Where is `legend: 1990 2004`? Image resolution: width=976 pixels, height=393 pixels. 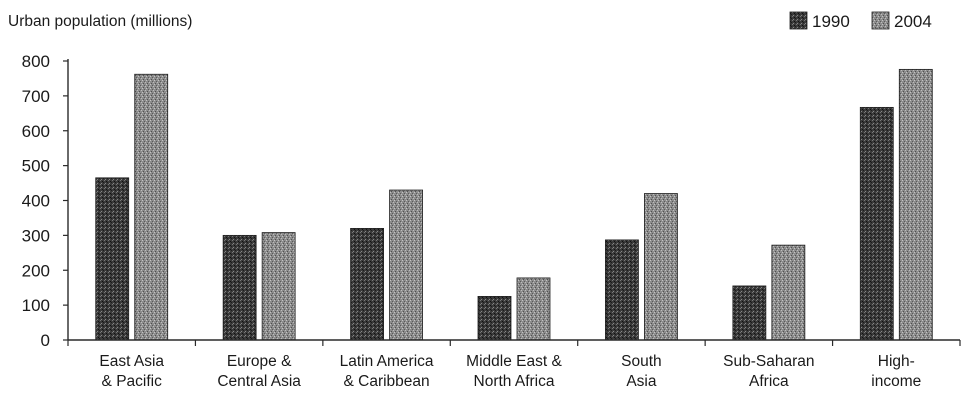 legend: 1990 2004 is located at coordinates (861, 21).